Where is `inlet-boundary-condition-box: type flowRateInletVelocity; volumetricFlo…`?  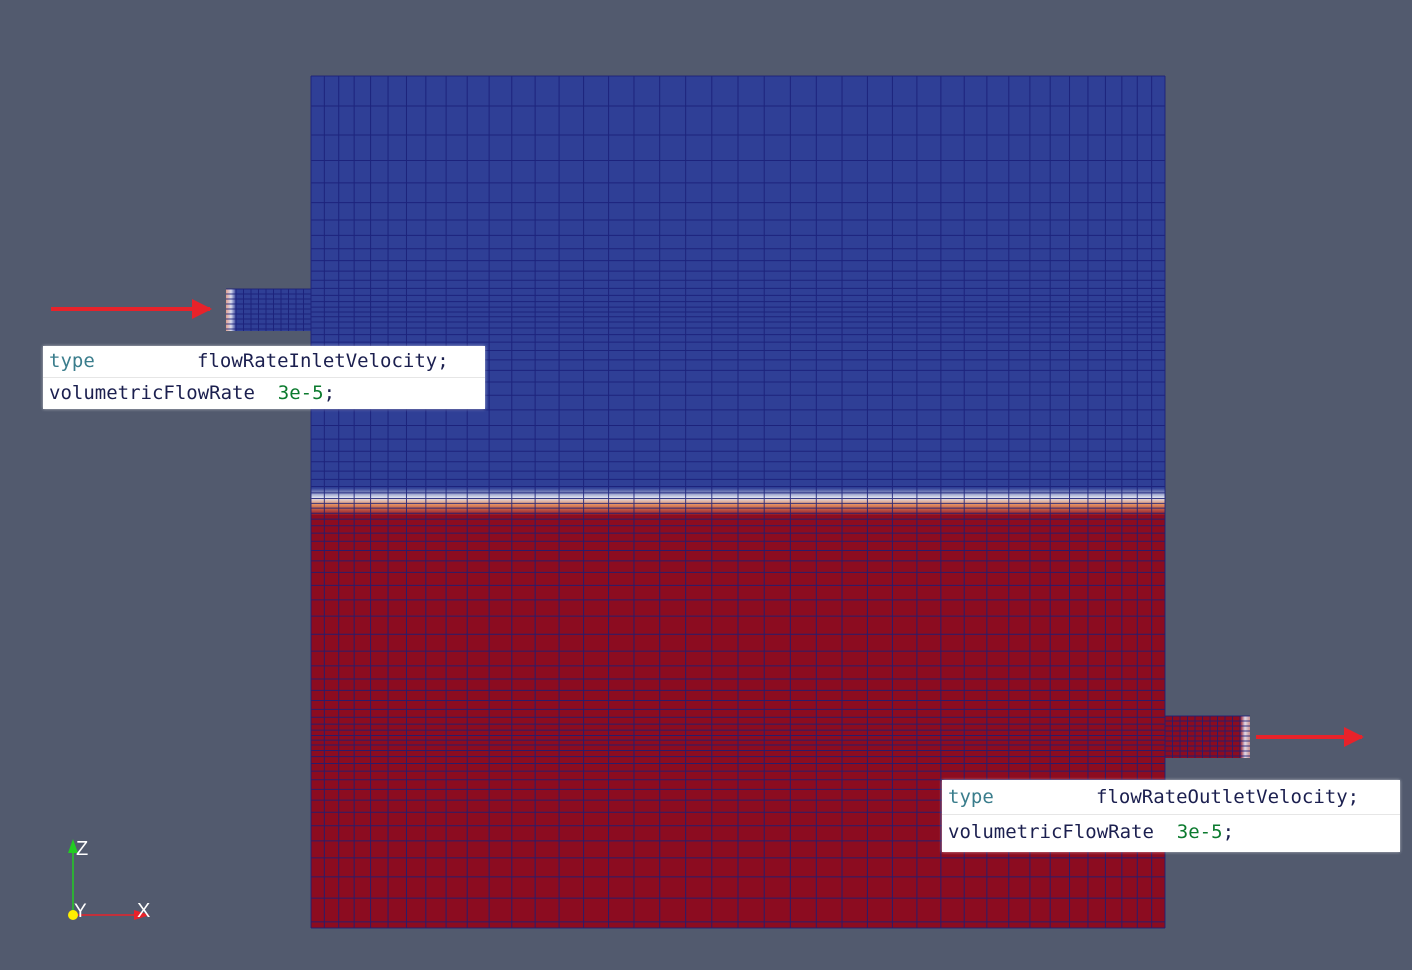 inlet-boundary-condition-box: type flowRateInletVelocity; volumetricFlo… is located at coordinates (264, 377).